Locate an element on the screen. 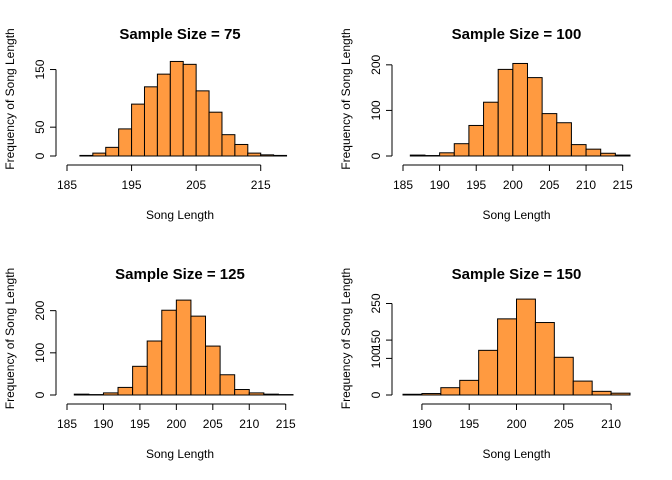 The height and width of the screenshot is (480, 672). chart-title: Sample Size = 125 is located at coordinates (180, 274).